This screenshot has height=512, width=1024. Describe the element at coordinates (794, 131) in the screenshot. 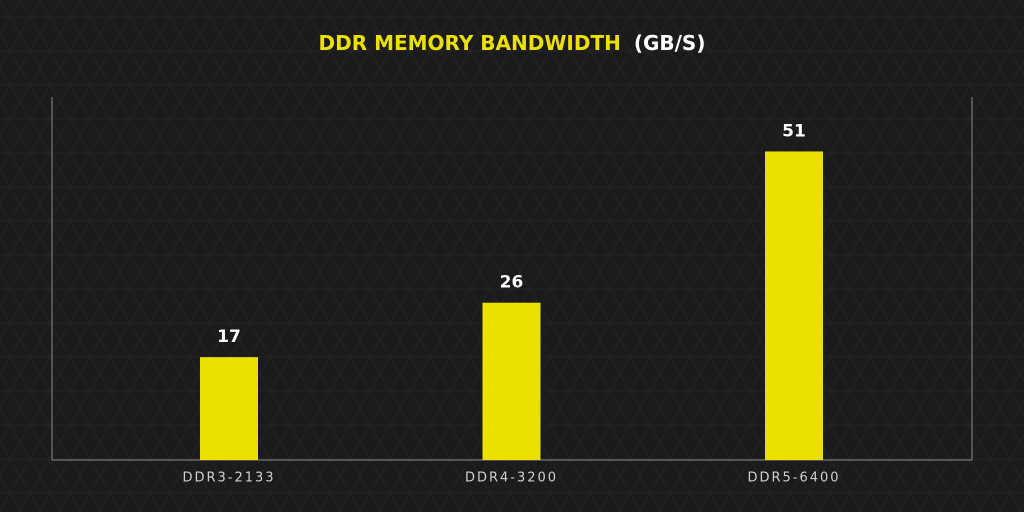

I see `value-label: 51` at that location.